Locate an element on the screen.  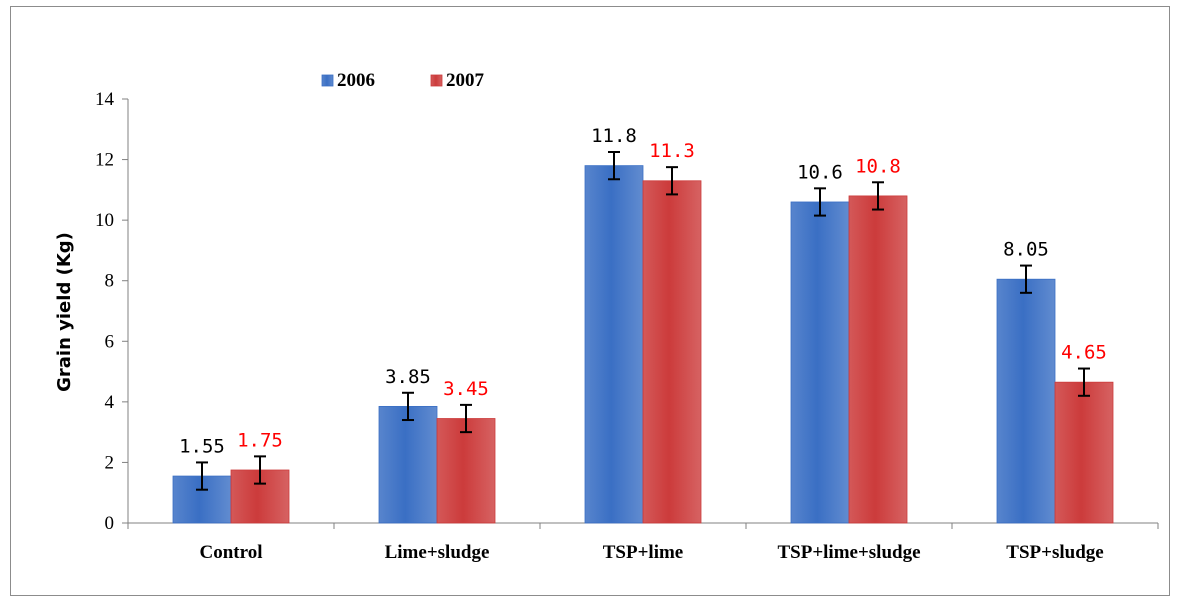
data-label: 10.6 is located at coordinates (820, 172).